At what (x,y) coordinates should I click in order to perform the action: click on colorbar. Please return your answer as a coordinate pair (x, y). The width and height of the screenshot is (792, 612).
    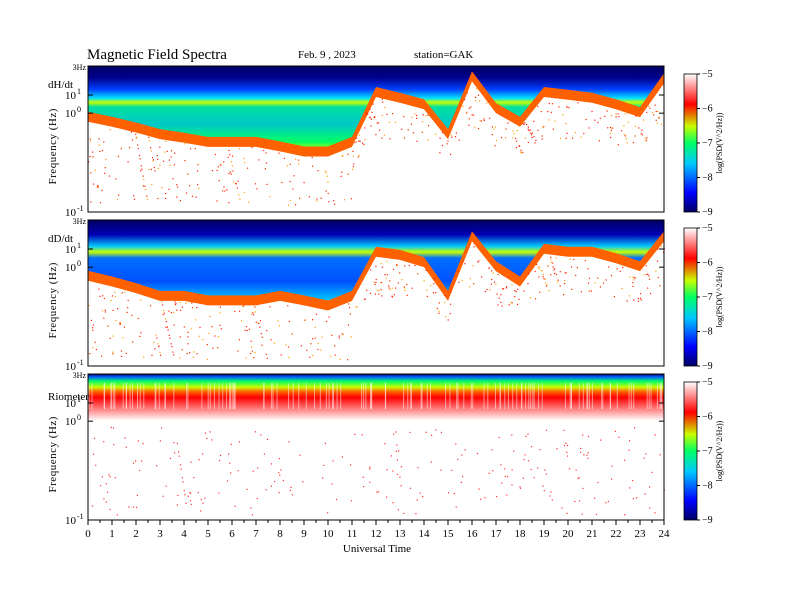
    Looking at the image, I should click on (690, 297).